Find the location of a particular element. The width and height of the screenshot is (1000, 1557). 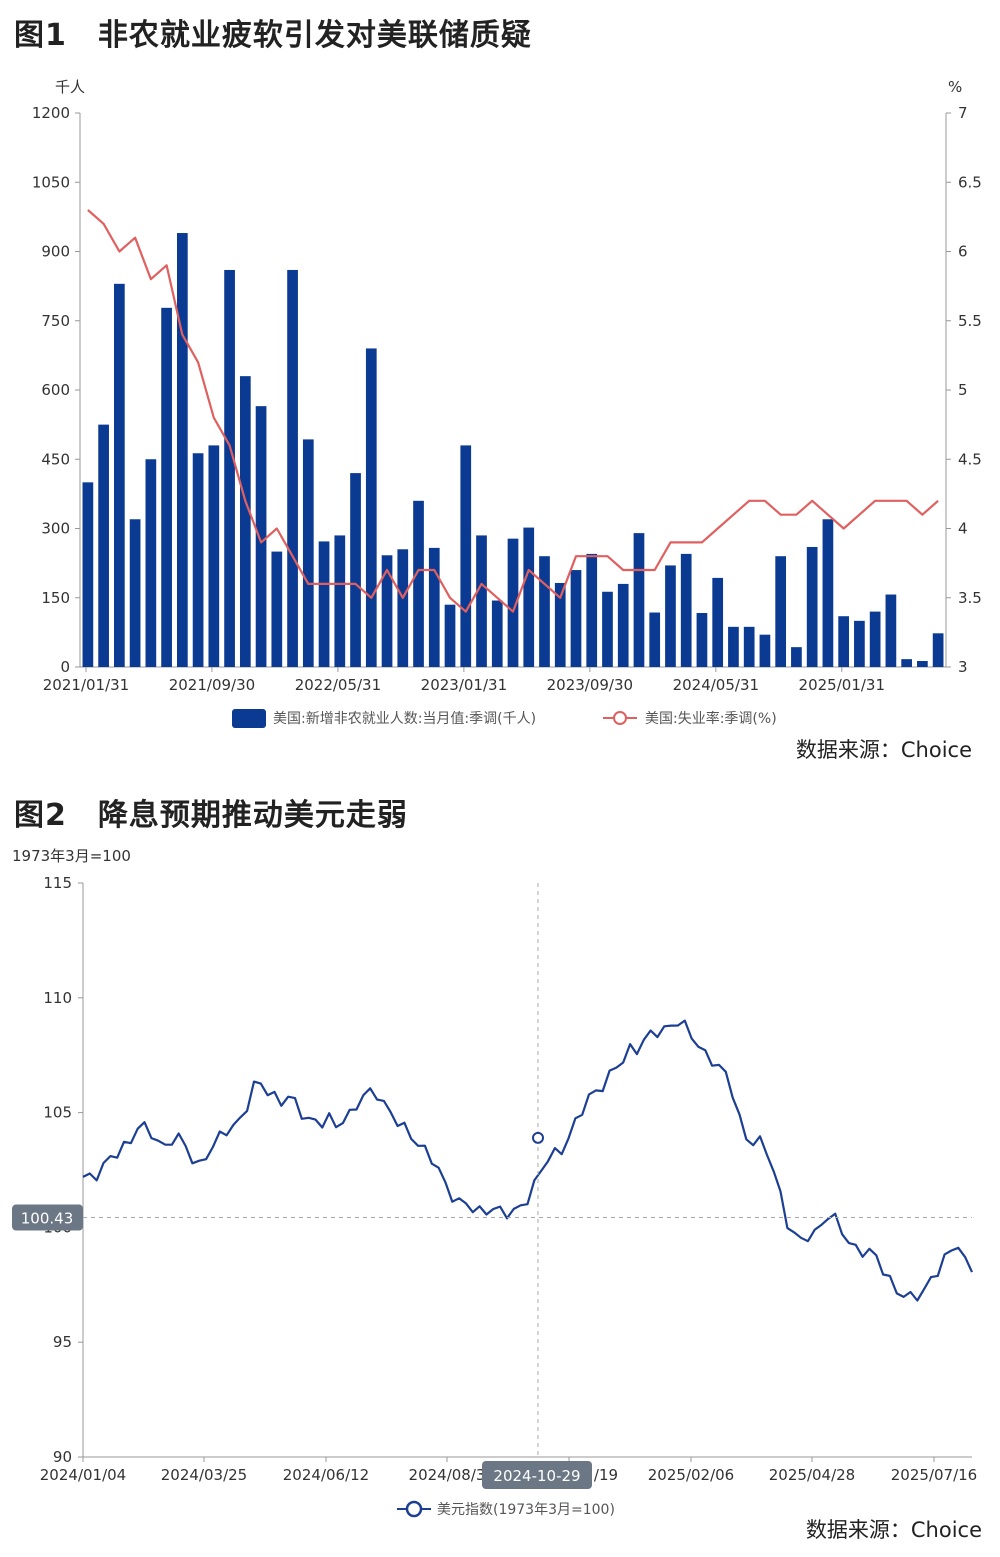

left-tick-label: 900 is located at coordinates (55, 252).